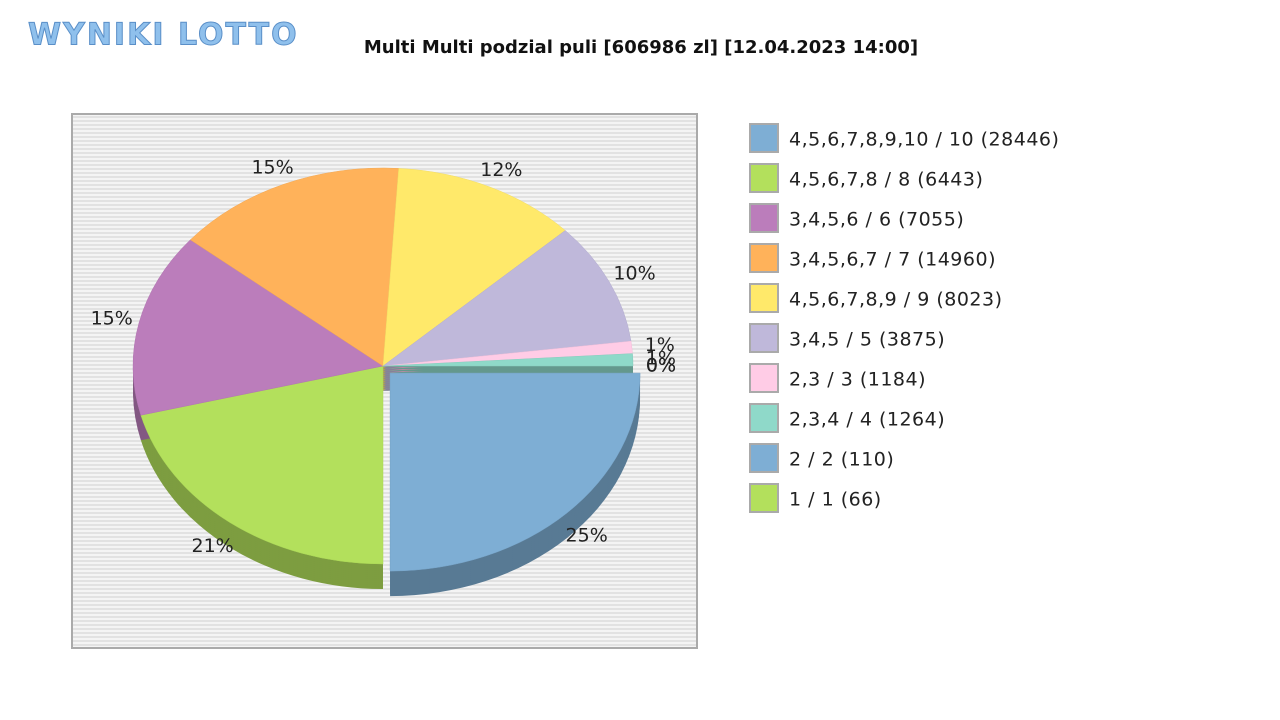  What do you see at coordinates (661, 366) in the screenshot?
I see `data-label: 0%` at bounding box center [661, 366].